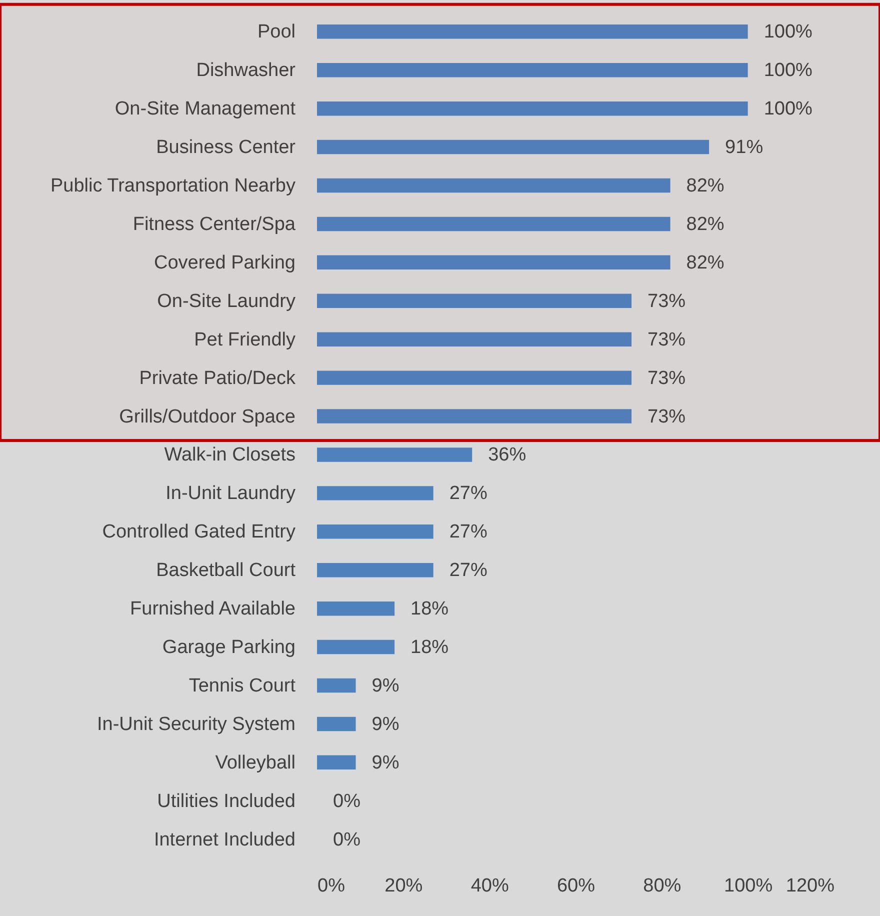 This screenshot has width=880, height=916. I want to click on y-tick-label: Business Center, so click(226, 147).